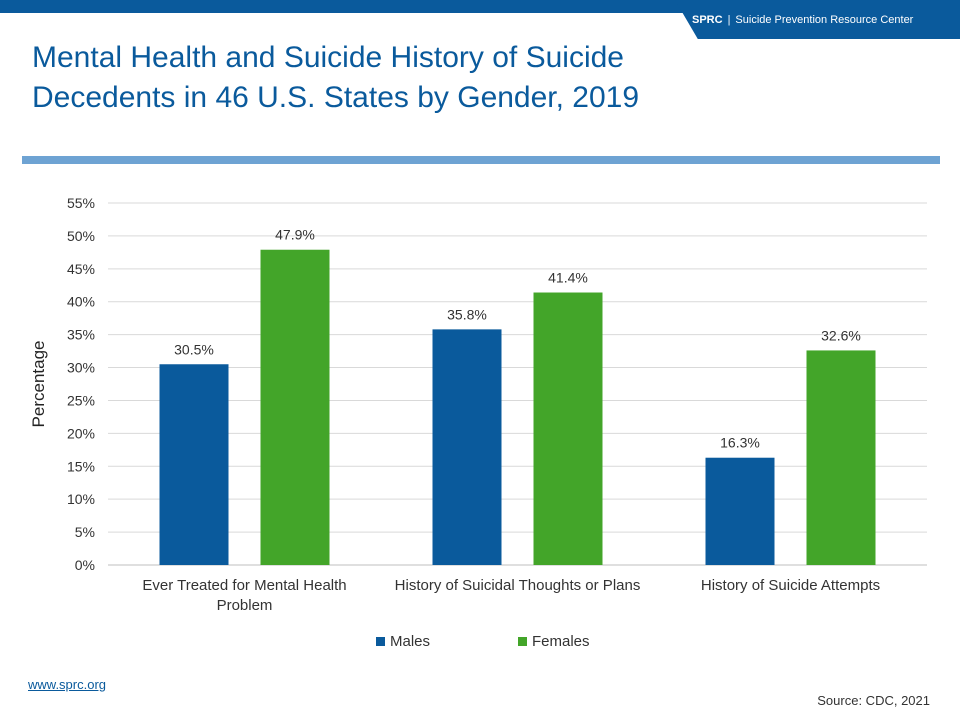 Image resolution: width=960 pixels, height=720 pixels. I want to click on legend-item-females: Females, so click(554, 641).